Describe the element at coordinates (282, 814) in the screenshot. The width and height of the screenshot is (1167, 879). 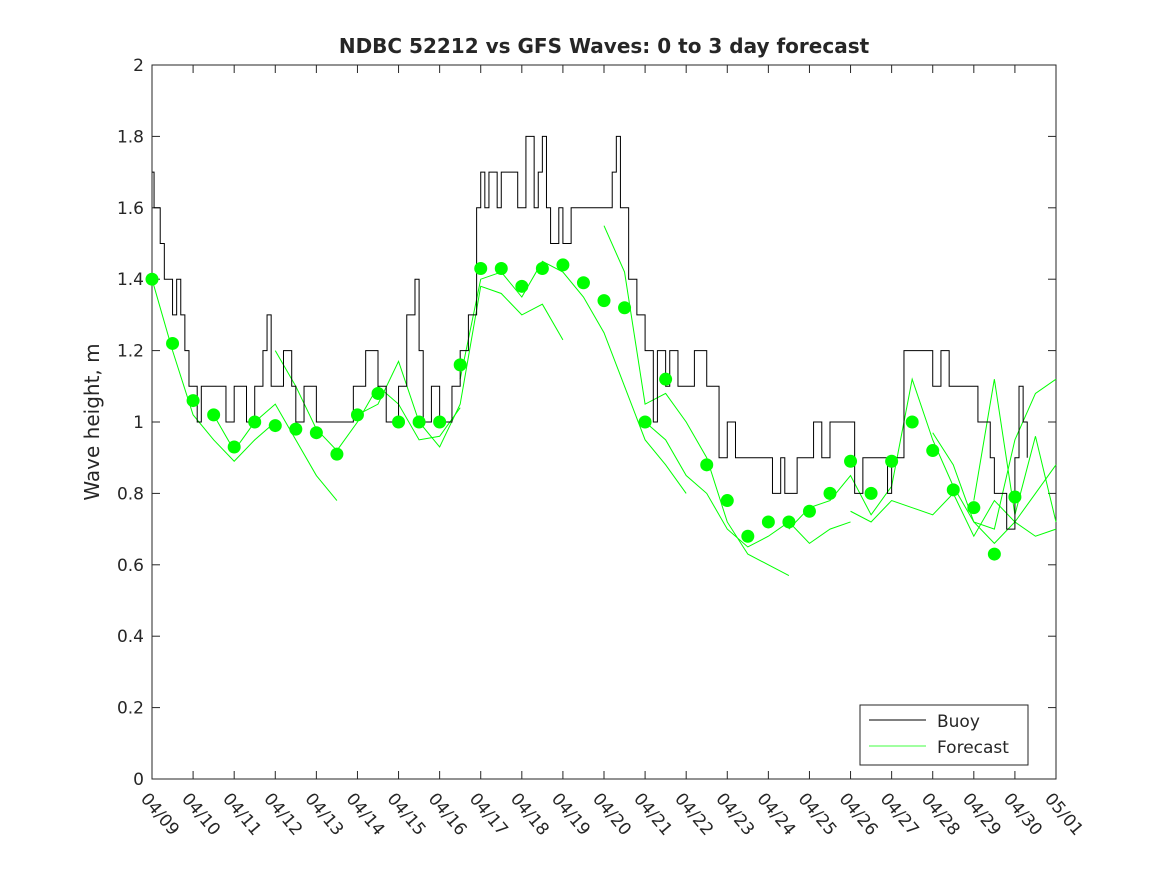
I see `x-tick-label: 04/12` at that location.